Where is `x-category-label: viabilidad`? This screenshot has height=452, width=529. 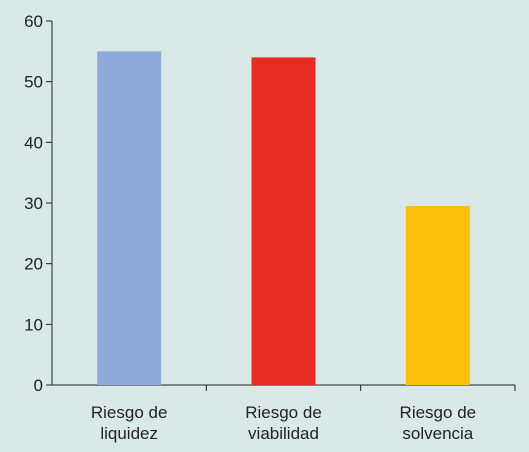
x-category-label: viabilidad is located at coordinates (283, 433).